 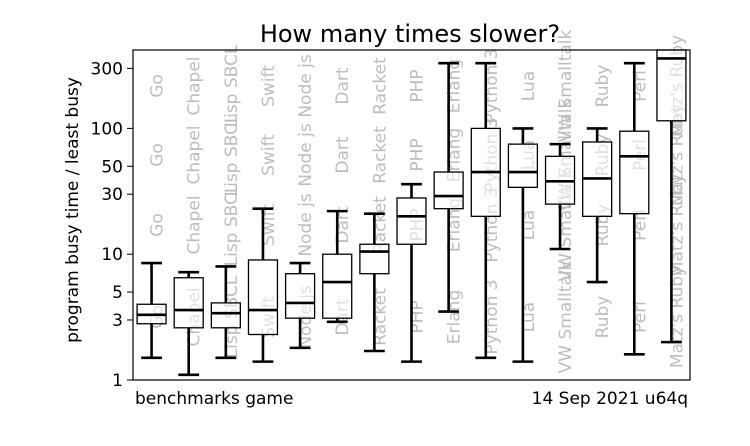 What do you see at coordinates (107, 129) in the screenshot?
I see `y-tick-label: 100` at bounding box center [107, 129].